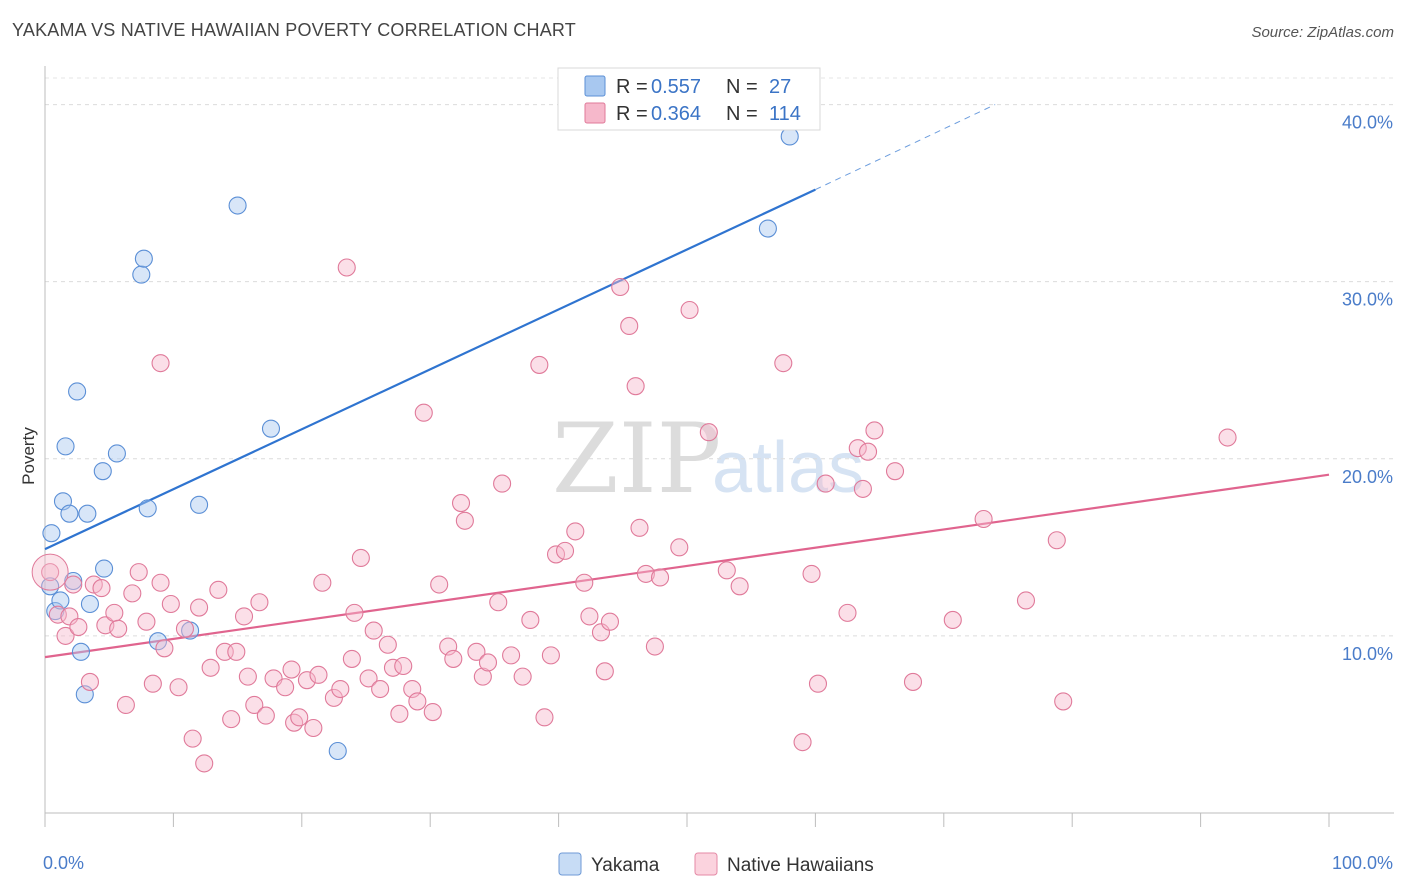 The image size is (1406, 892). What do you see at coordinates (689, 99) in the screenshot?
I see `legend-top: R = 0.557 N = 27 R = 0.364 N = 114` at bounding box center [689, 99].